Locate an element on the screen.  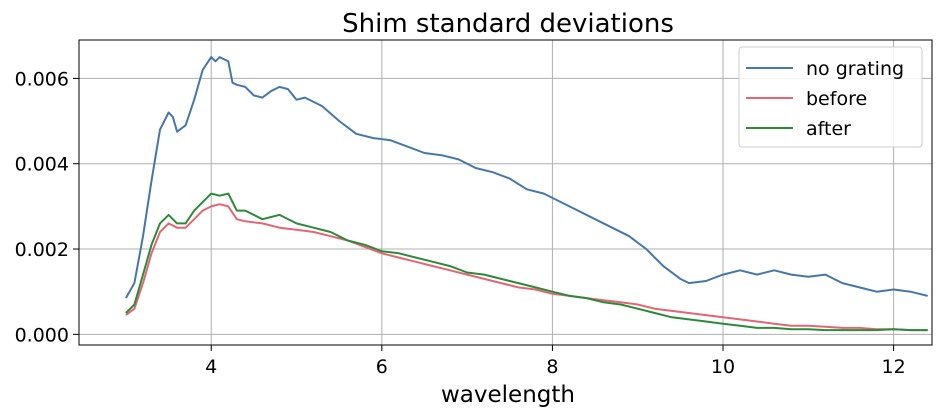
chart-title: Shim standard deviations is located at coordinates (508, 24).